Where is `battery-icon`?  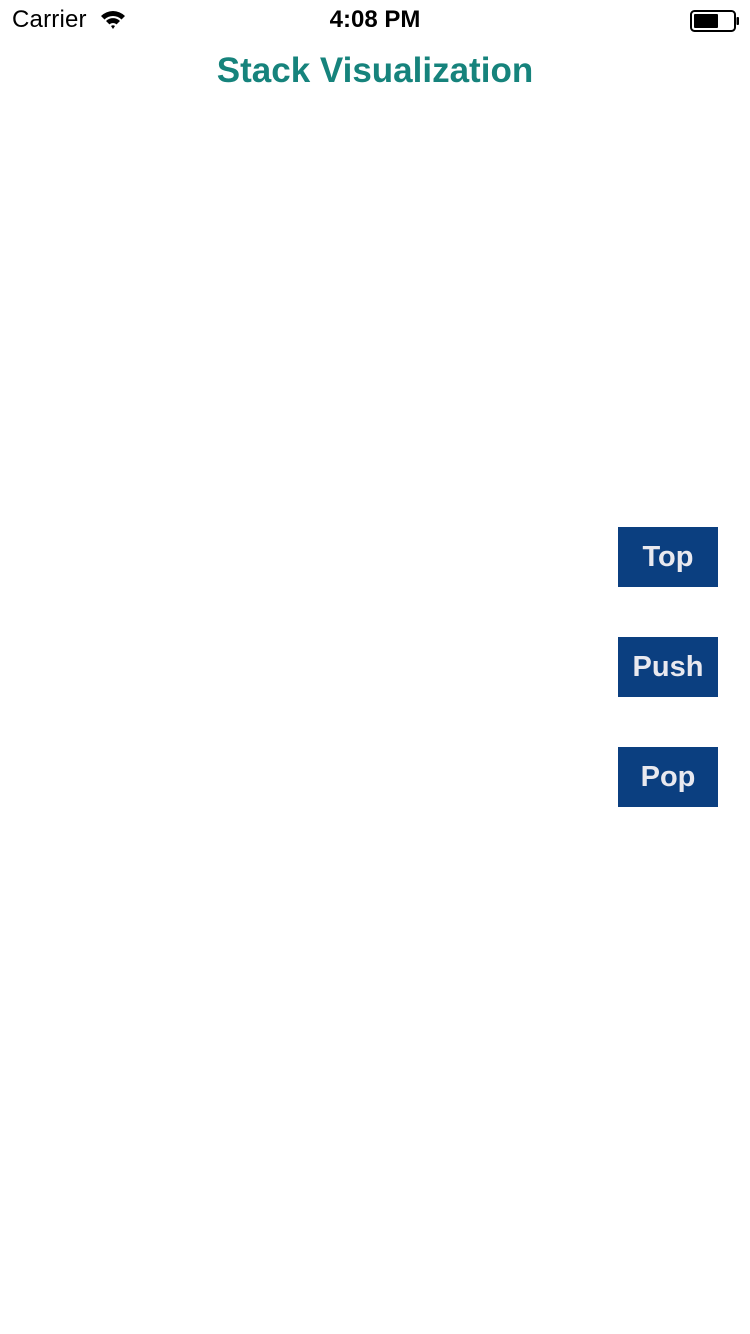
battery-icon is located at coordinates (715, 21).